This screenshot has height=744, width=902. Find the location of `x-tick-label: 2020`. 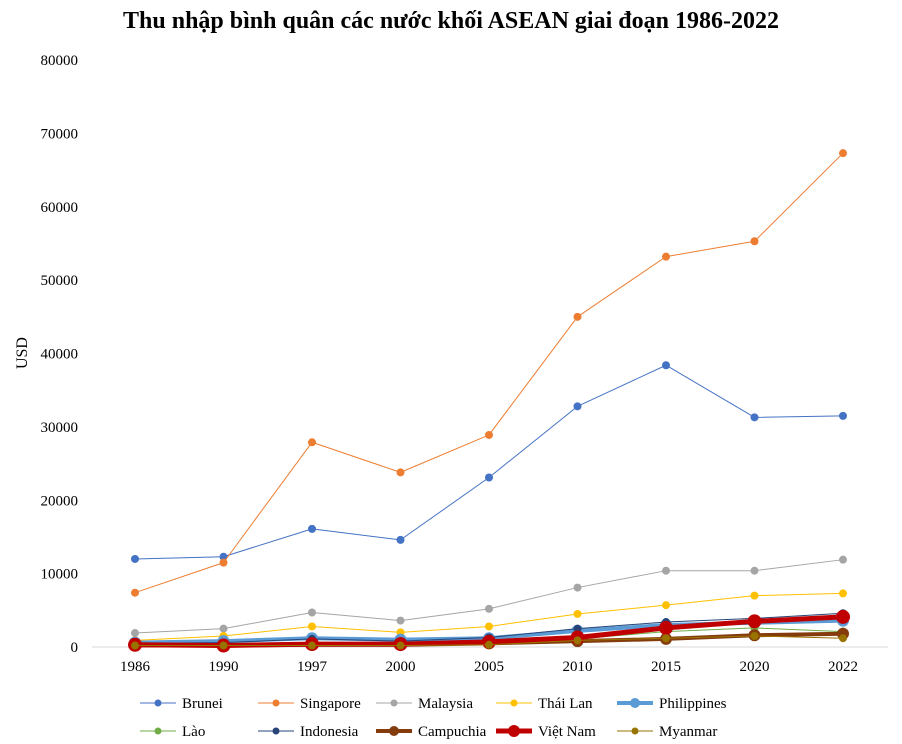

x-tick-label: 2020 is located at coordinates (755, 667).